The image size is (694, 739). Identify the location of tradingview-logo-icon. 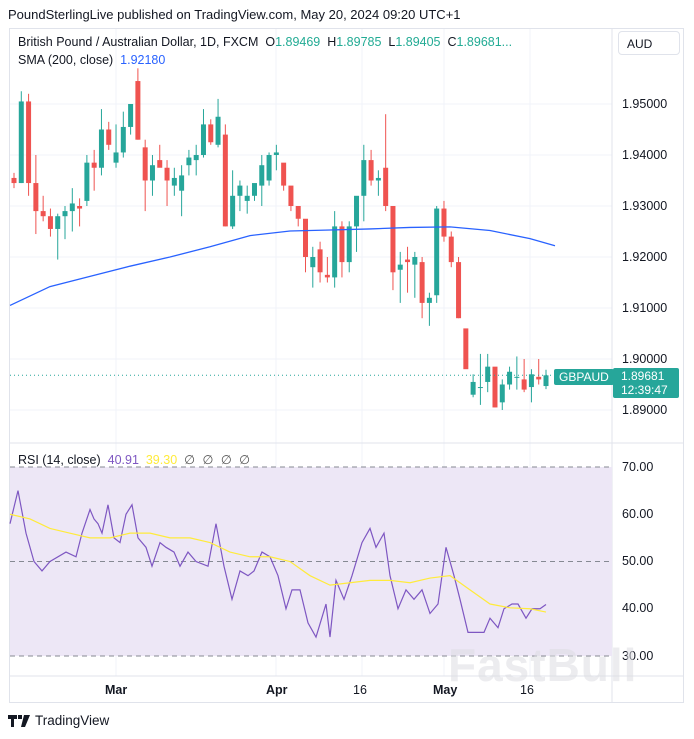
(19, 720).